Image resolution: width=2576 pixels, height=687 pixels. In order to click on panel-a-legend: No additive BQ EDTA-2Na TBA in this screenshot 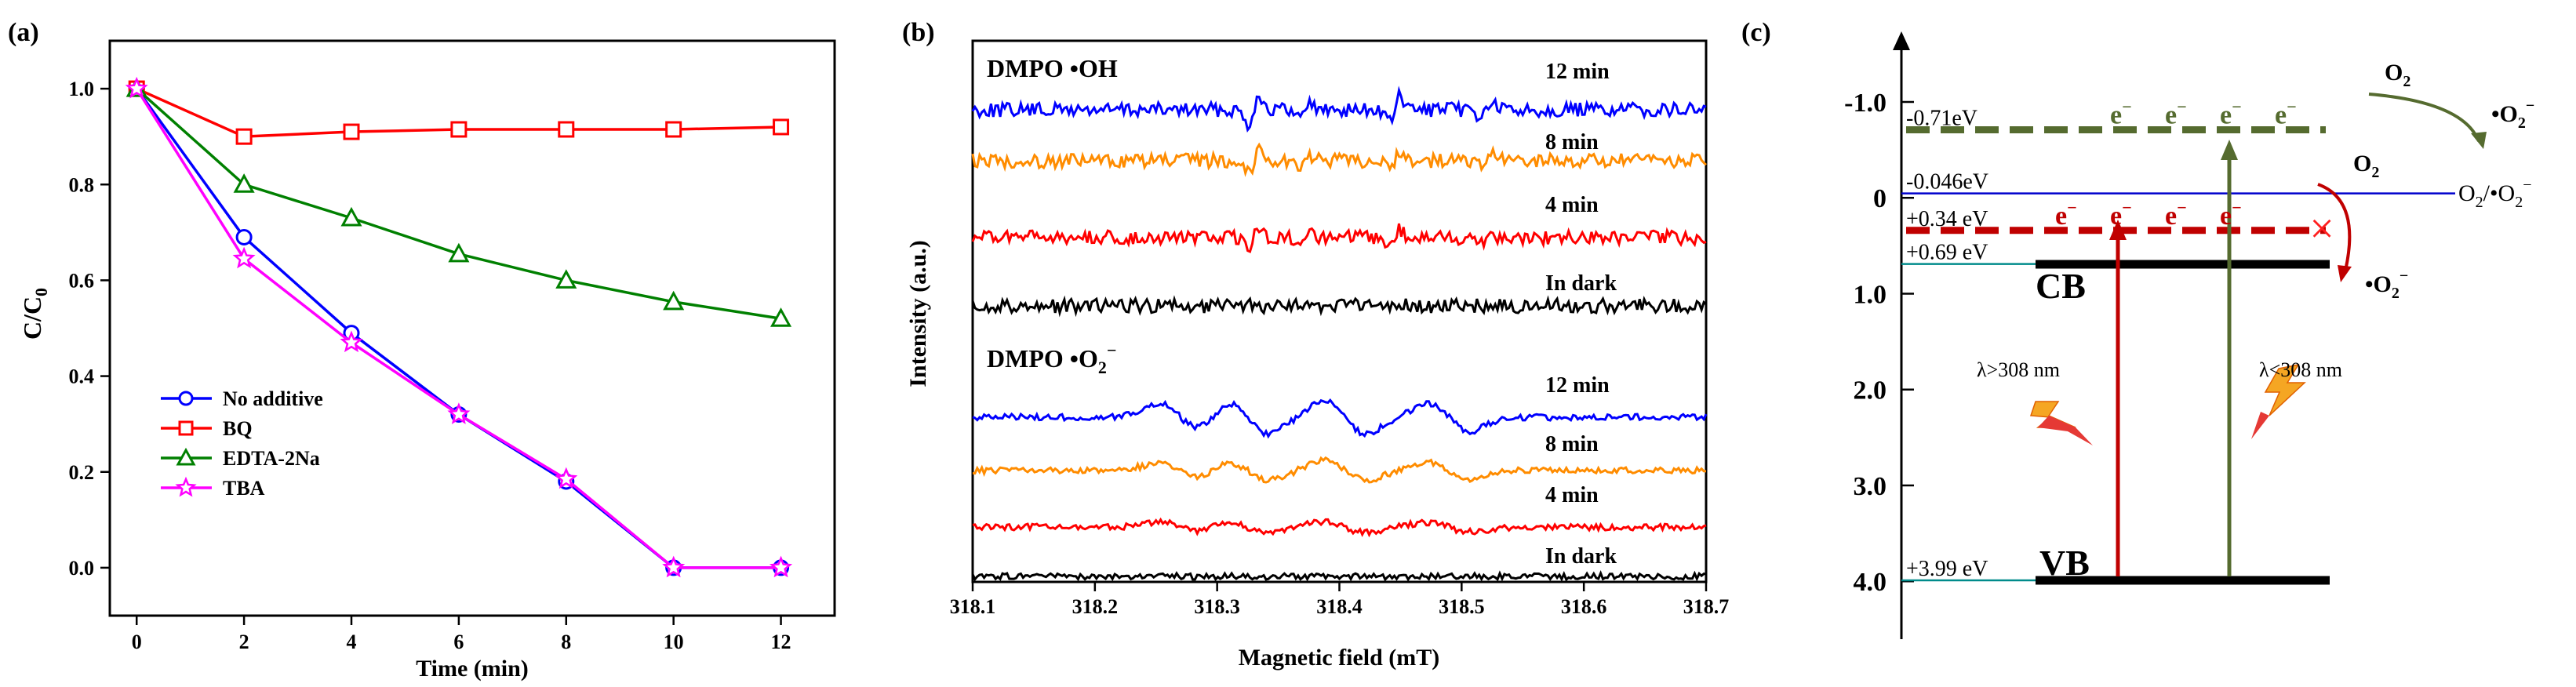, I will do `click(242, 444)`.